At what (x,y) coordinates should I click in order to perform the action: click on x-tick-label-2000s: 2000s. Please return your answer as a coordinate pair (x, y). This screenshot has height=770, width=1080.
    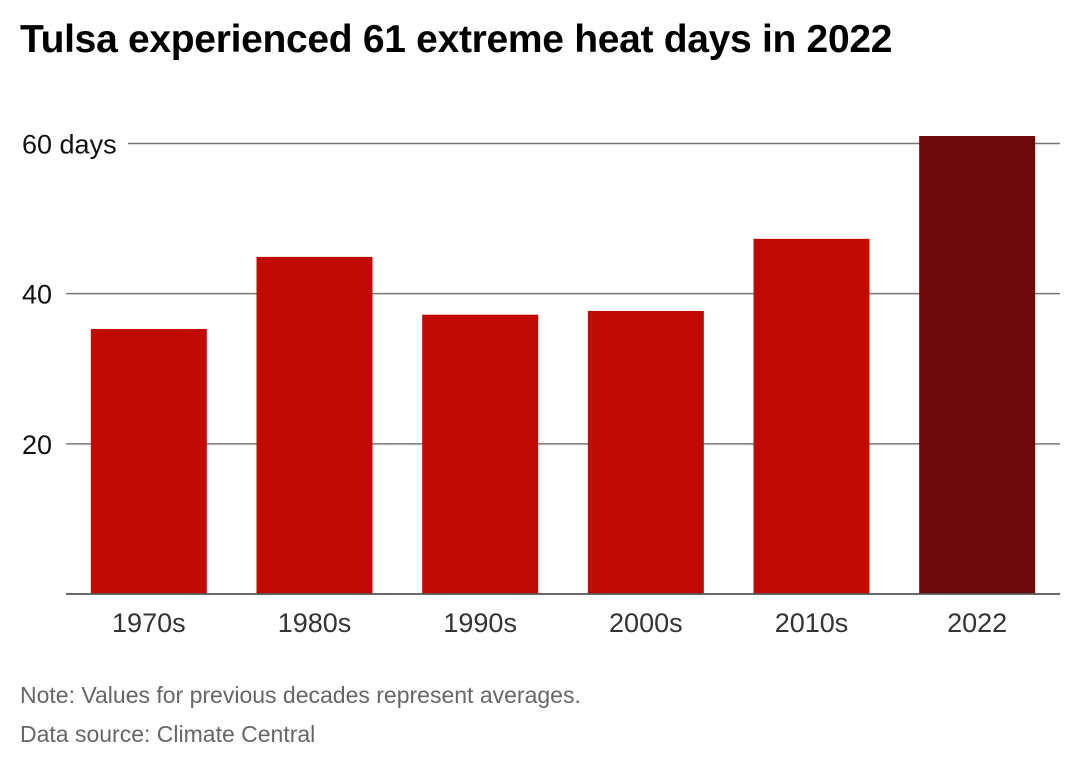
    Looking at the image, I should click on (646, 623).